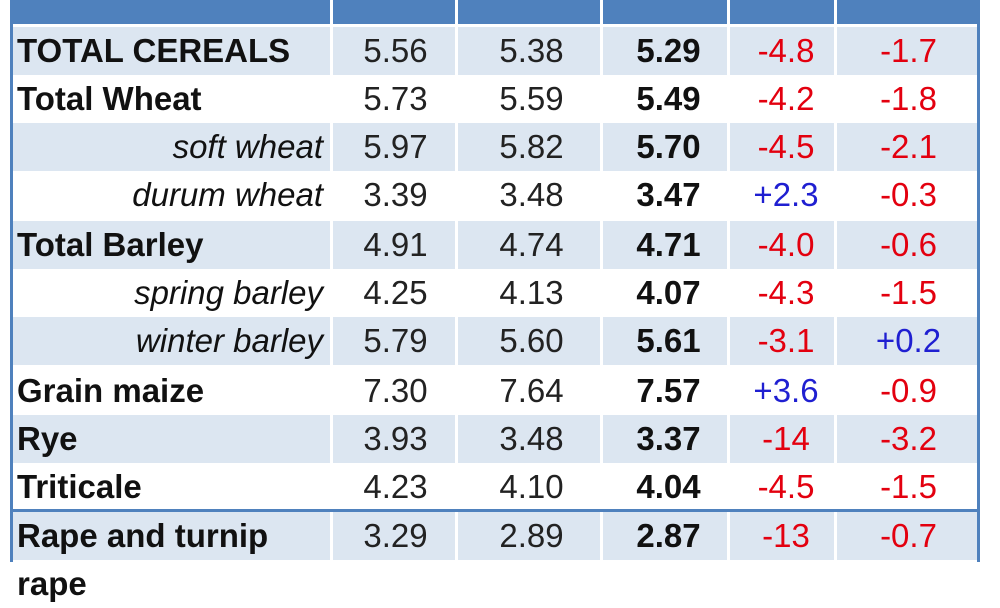  I want to click on section-divider, so click(495, 510).